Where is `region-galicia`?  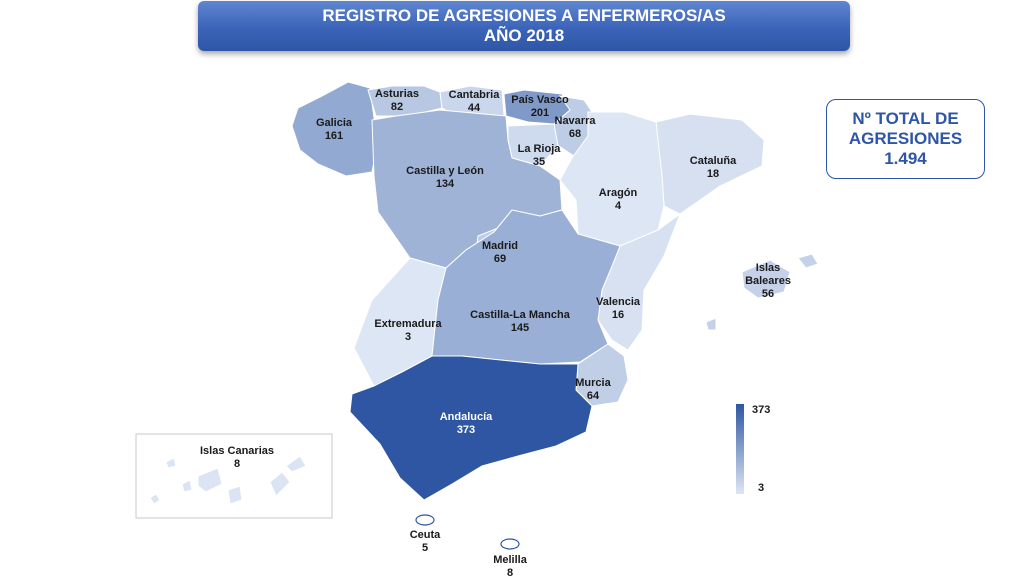 region-galicia is located at coordinates (335, 129).